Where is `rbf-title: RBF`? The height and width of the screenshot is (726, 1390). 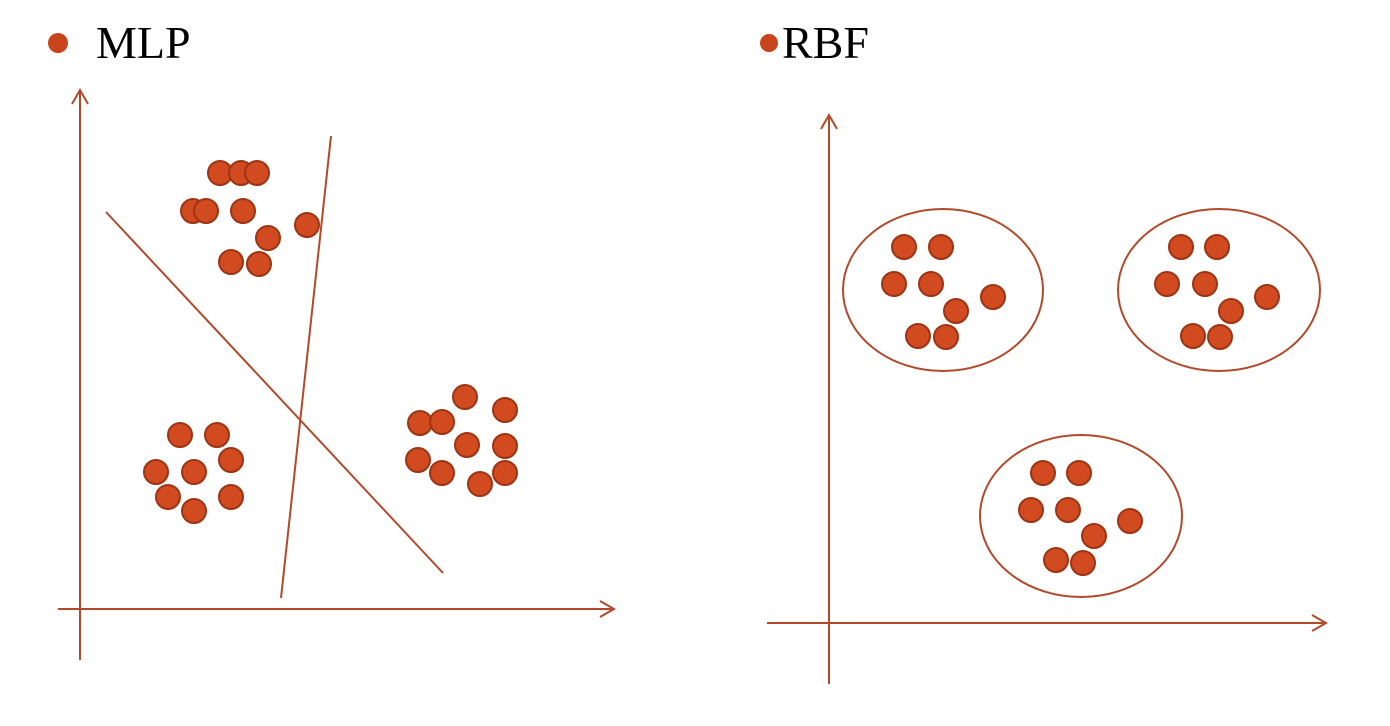 rbf-title: RBF is located at coordinates (825, 42).